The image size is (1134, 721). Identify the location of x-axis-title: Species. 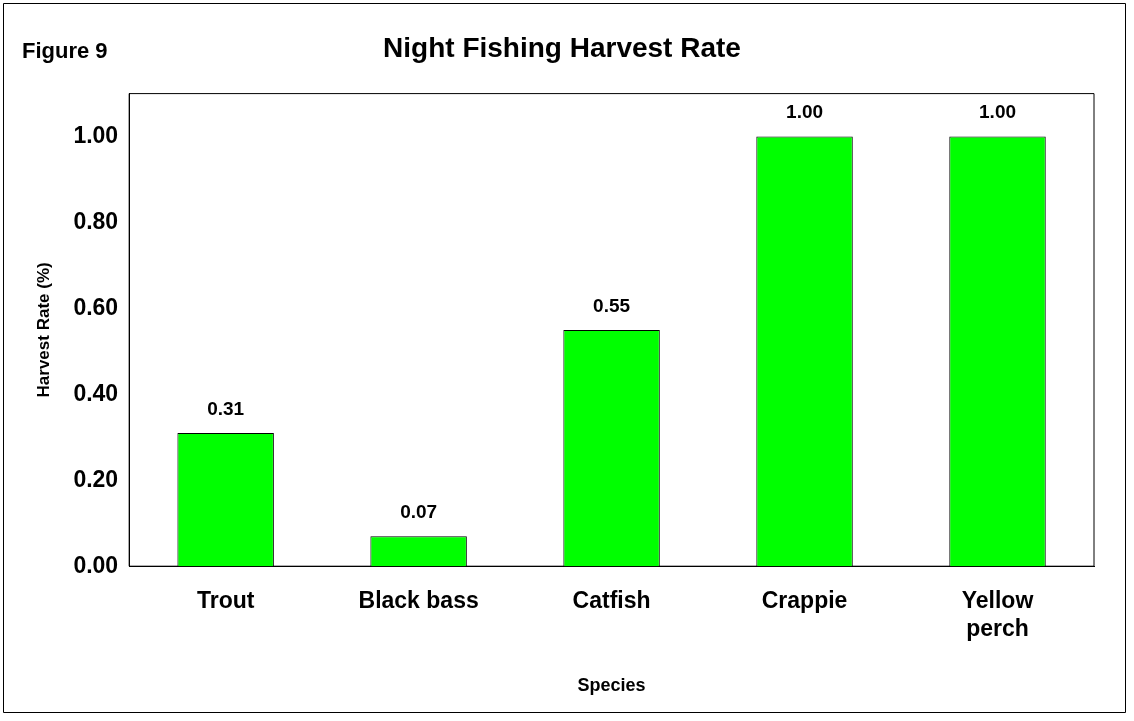
(611, 685).